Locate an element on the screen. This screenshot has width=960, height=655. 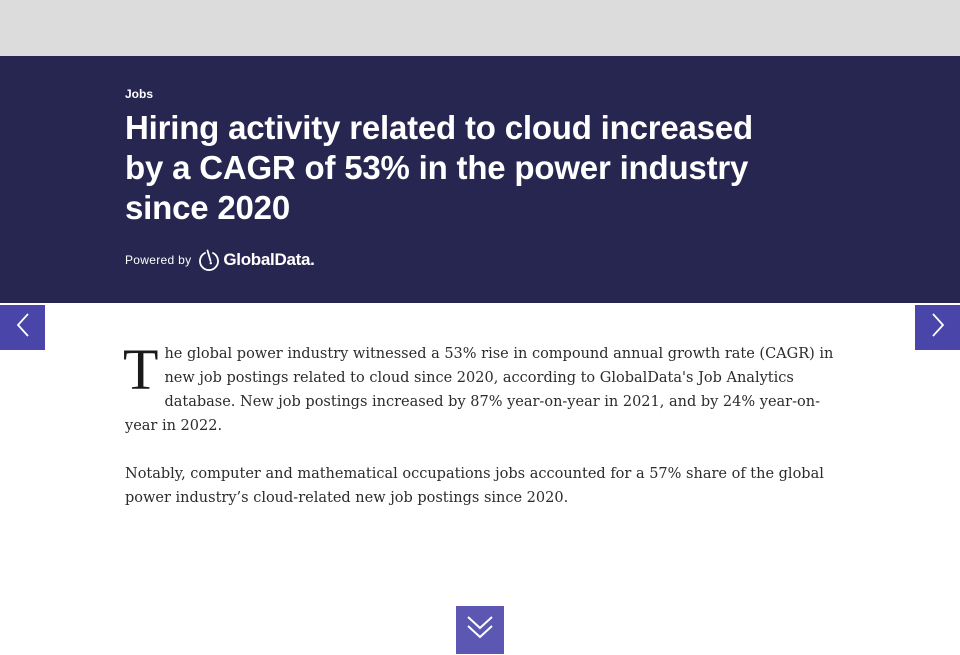
chevron-left-icon is located at coordinates (23, 327).